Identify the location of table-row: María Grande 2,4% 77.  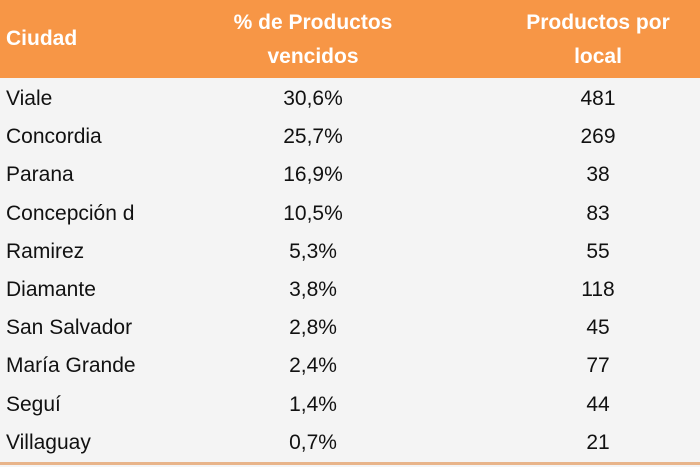
(350, 366).